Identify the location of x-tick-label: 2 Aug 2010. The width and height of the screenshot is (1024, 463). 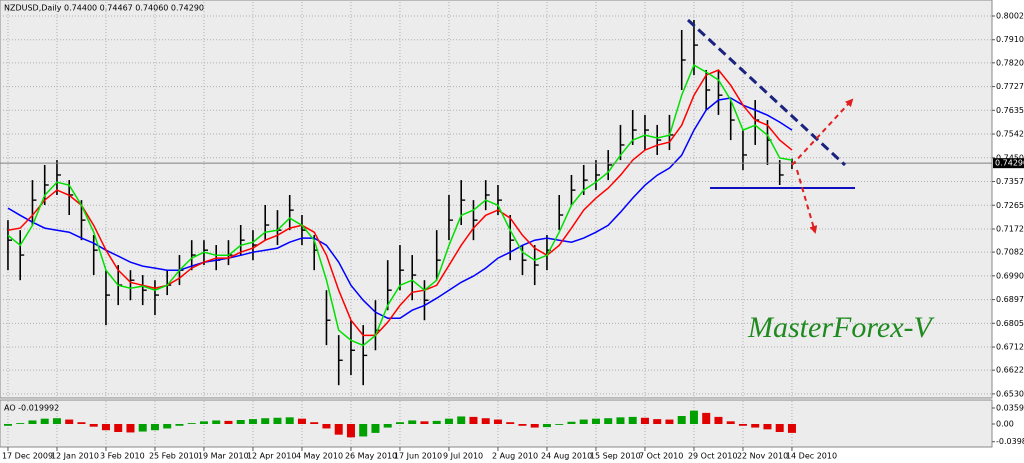
(515, 456).